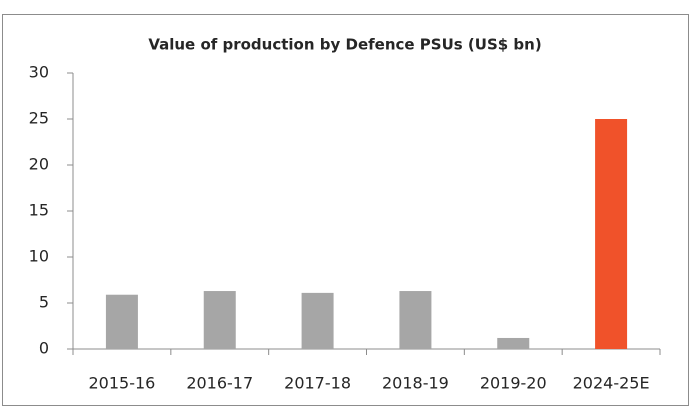  I want to click on y-tick-label: 0, so click(44, 348).